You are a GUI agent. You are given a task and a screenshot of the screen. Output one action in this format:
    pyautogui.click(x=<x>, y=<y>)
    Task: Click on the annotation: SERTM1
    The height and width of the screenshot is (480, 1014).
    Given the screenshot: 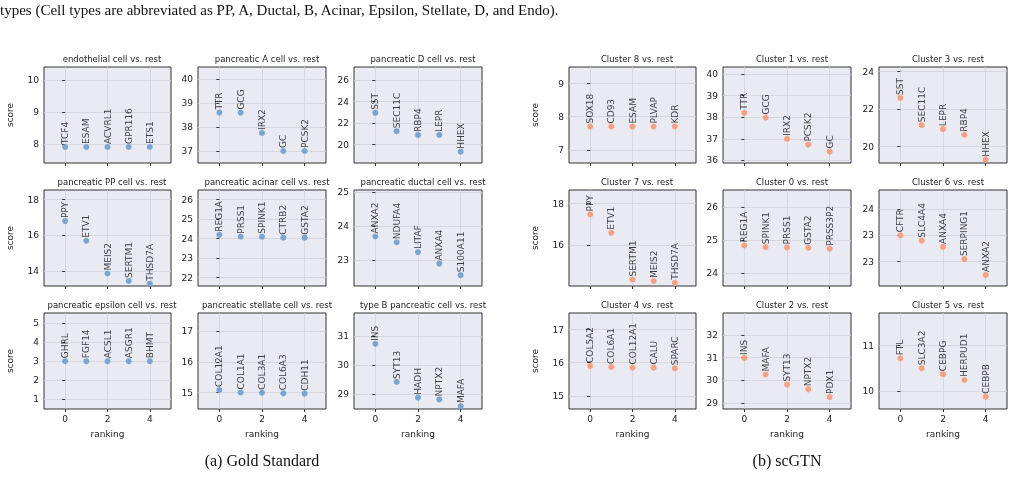 What is the action you would take?
    pyautogui.click(x=632, y=258)
    